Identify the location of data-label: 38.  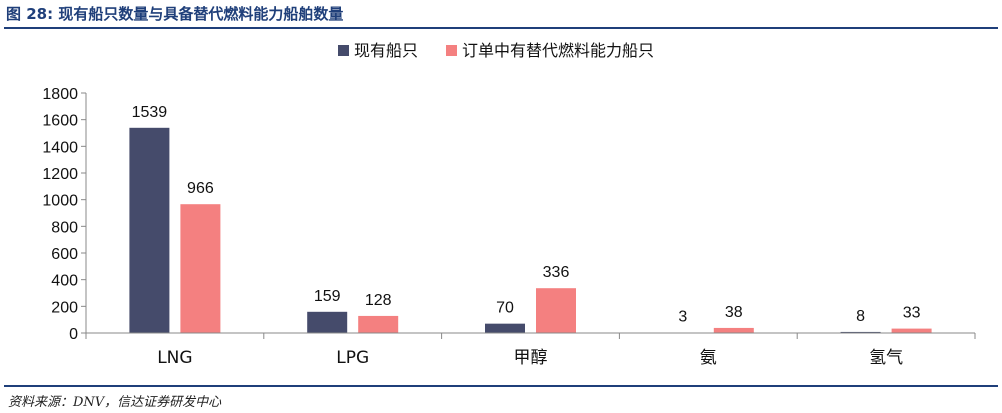
(734, 312).